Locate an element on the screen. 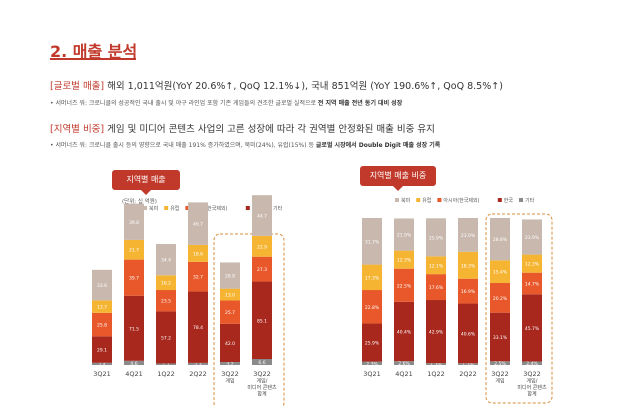 This screenshot has width=640, height=406. data-label: 2.4% is located at coordinates (532, 364).